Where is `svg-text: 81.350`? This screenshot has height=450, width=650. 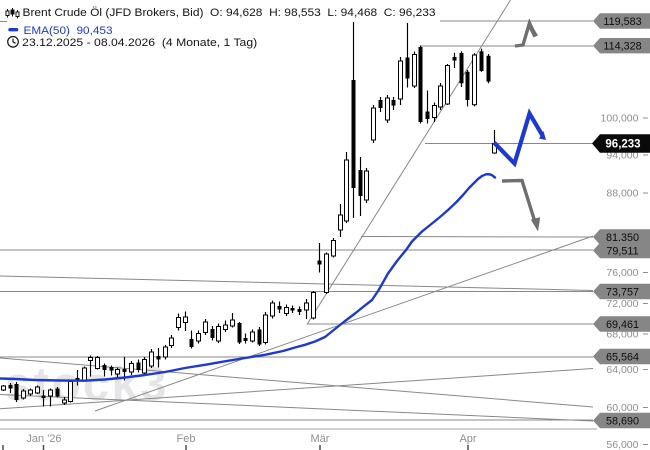
svg-text: 81.350 is located at coordinates (622, 238).